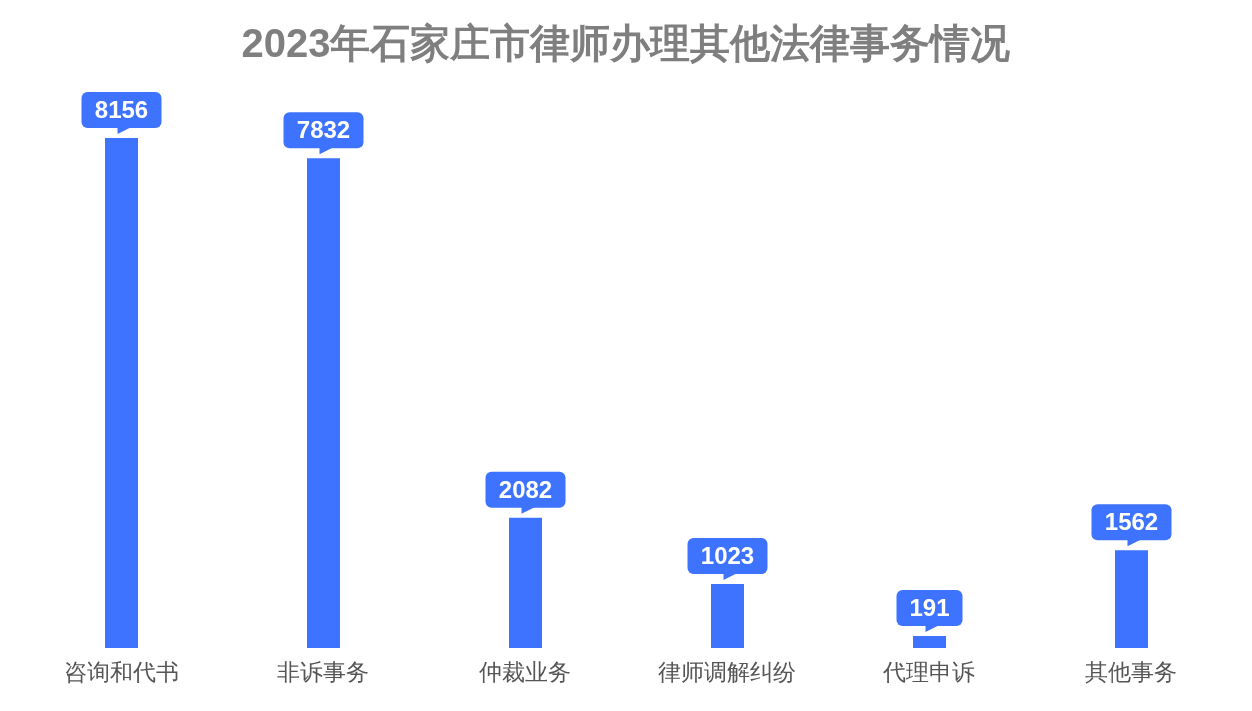 The height and width of the screenshot is (711, 1252). Describe the element at coordinates (626, 43) in the screenshot. I see `chart-title: 2023年石家庄市律师办理其他法律事务情况` at that location.